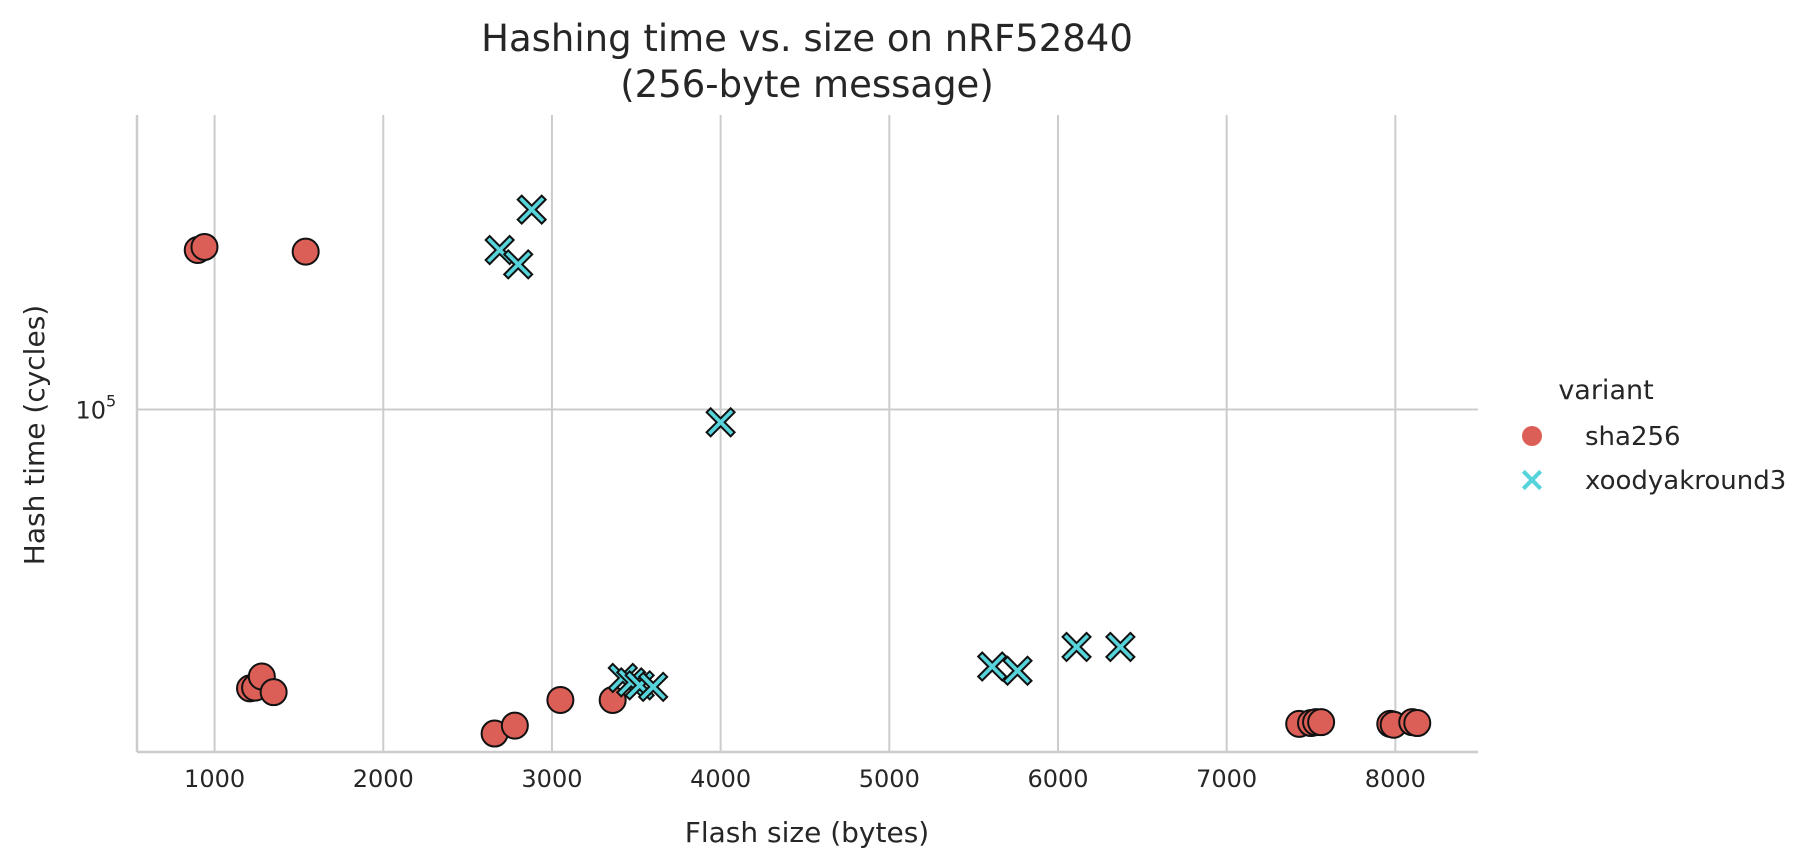  I want to click on y-tick-label: 10, so click(90, 411).